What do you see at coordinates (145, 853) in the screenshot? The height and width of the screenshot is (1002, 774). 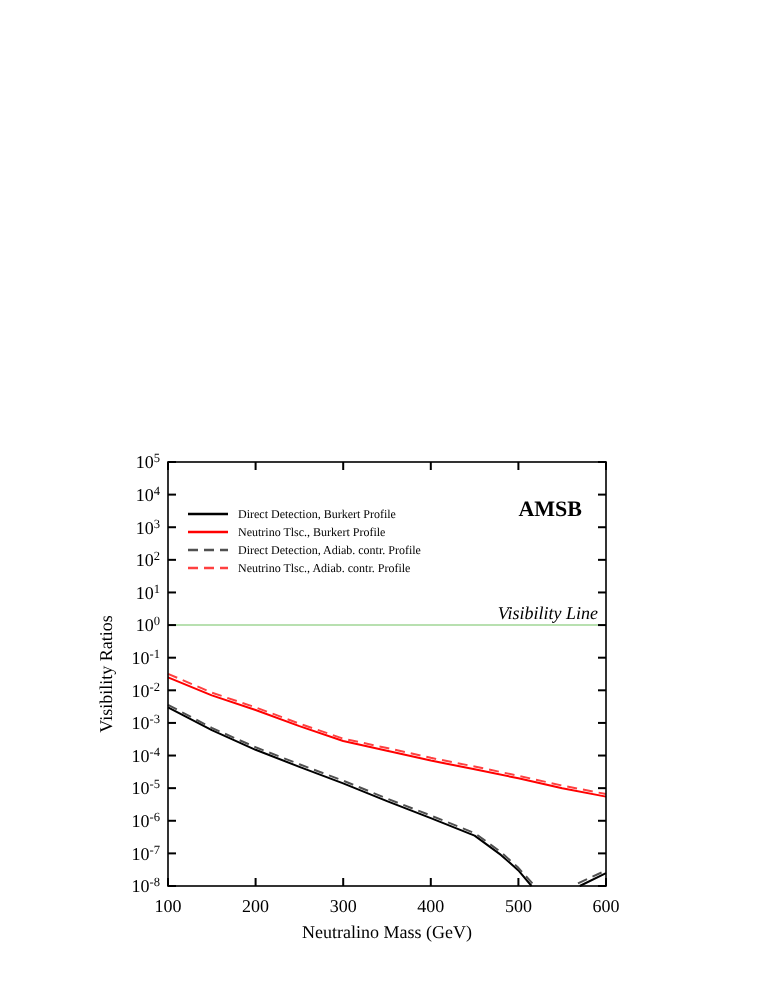 I see `y-tick-label: 10$^{-7}$` at bounding box center [145, 853].